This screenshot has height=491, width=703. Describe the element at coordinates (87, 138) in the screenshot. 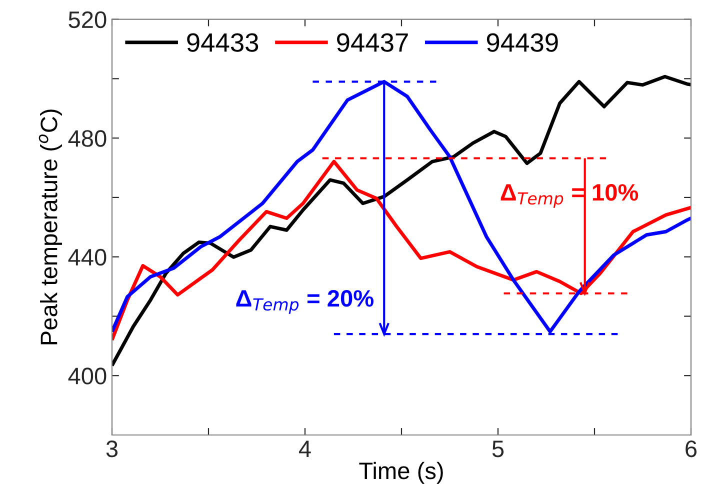

I see `y-tick-label: 480` at that location.